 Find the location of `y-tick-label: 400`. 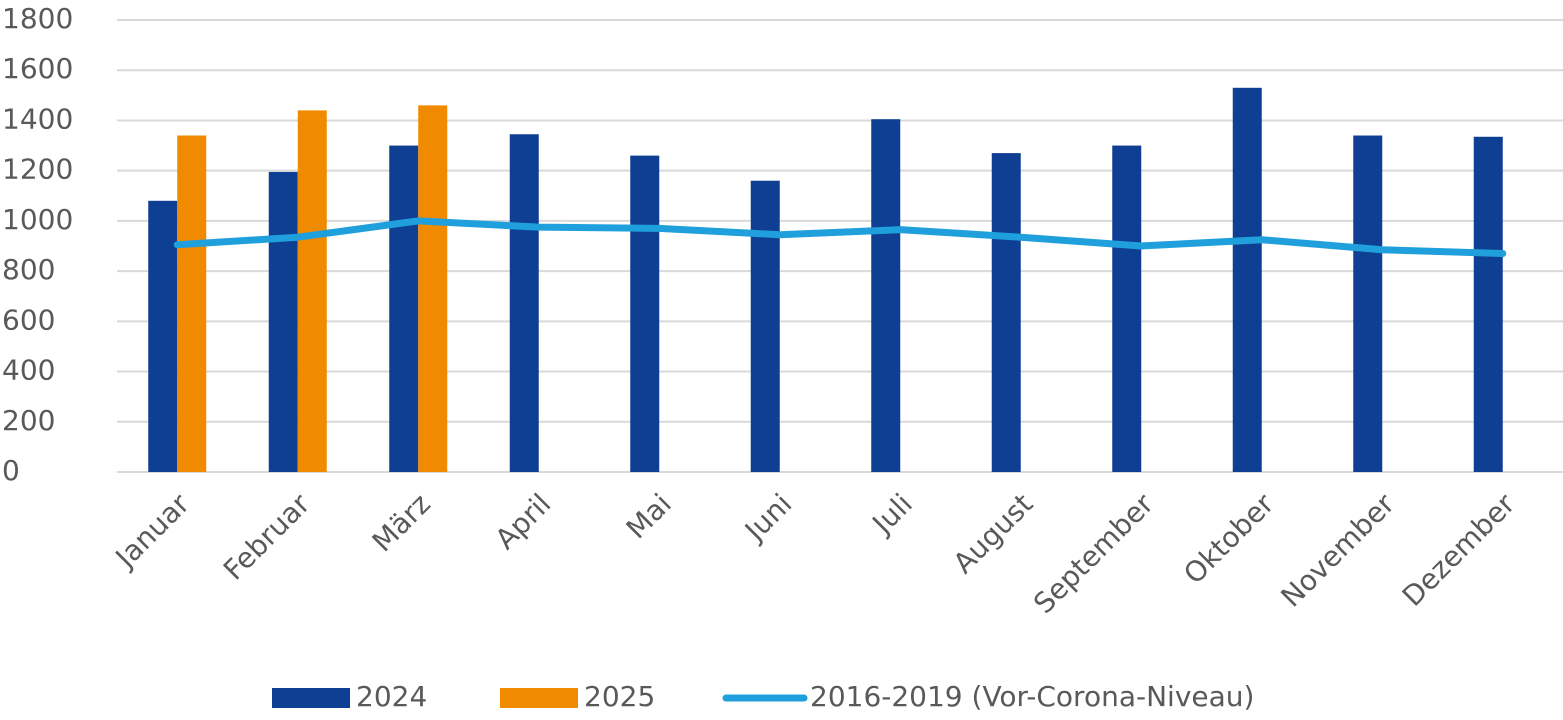

y-tick-label: 400 is located at coordinates (28, 370).